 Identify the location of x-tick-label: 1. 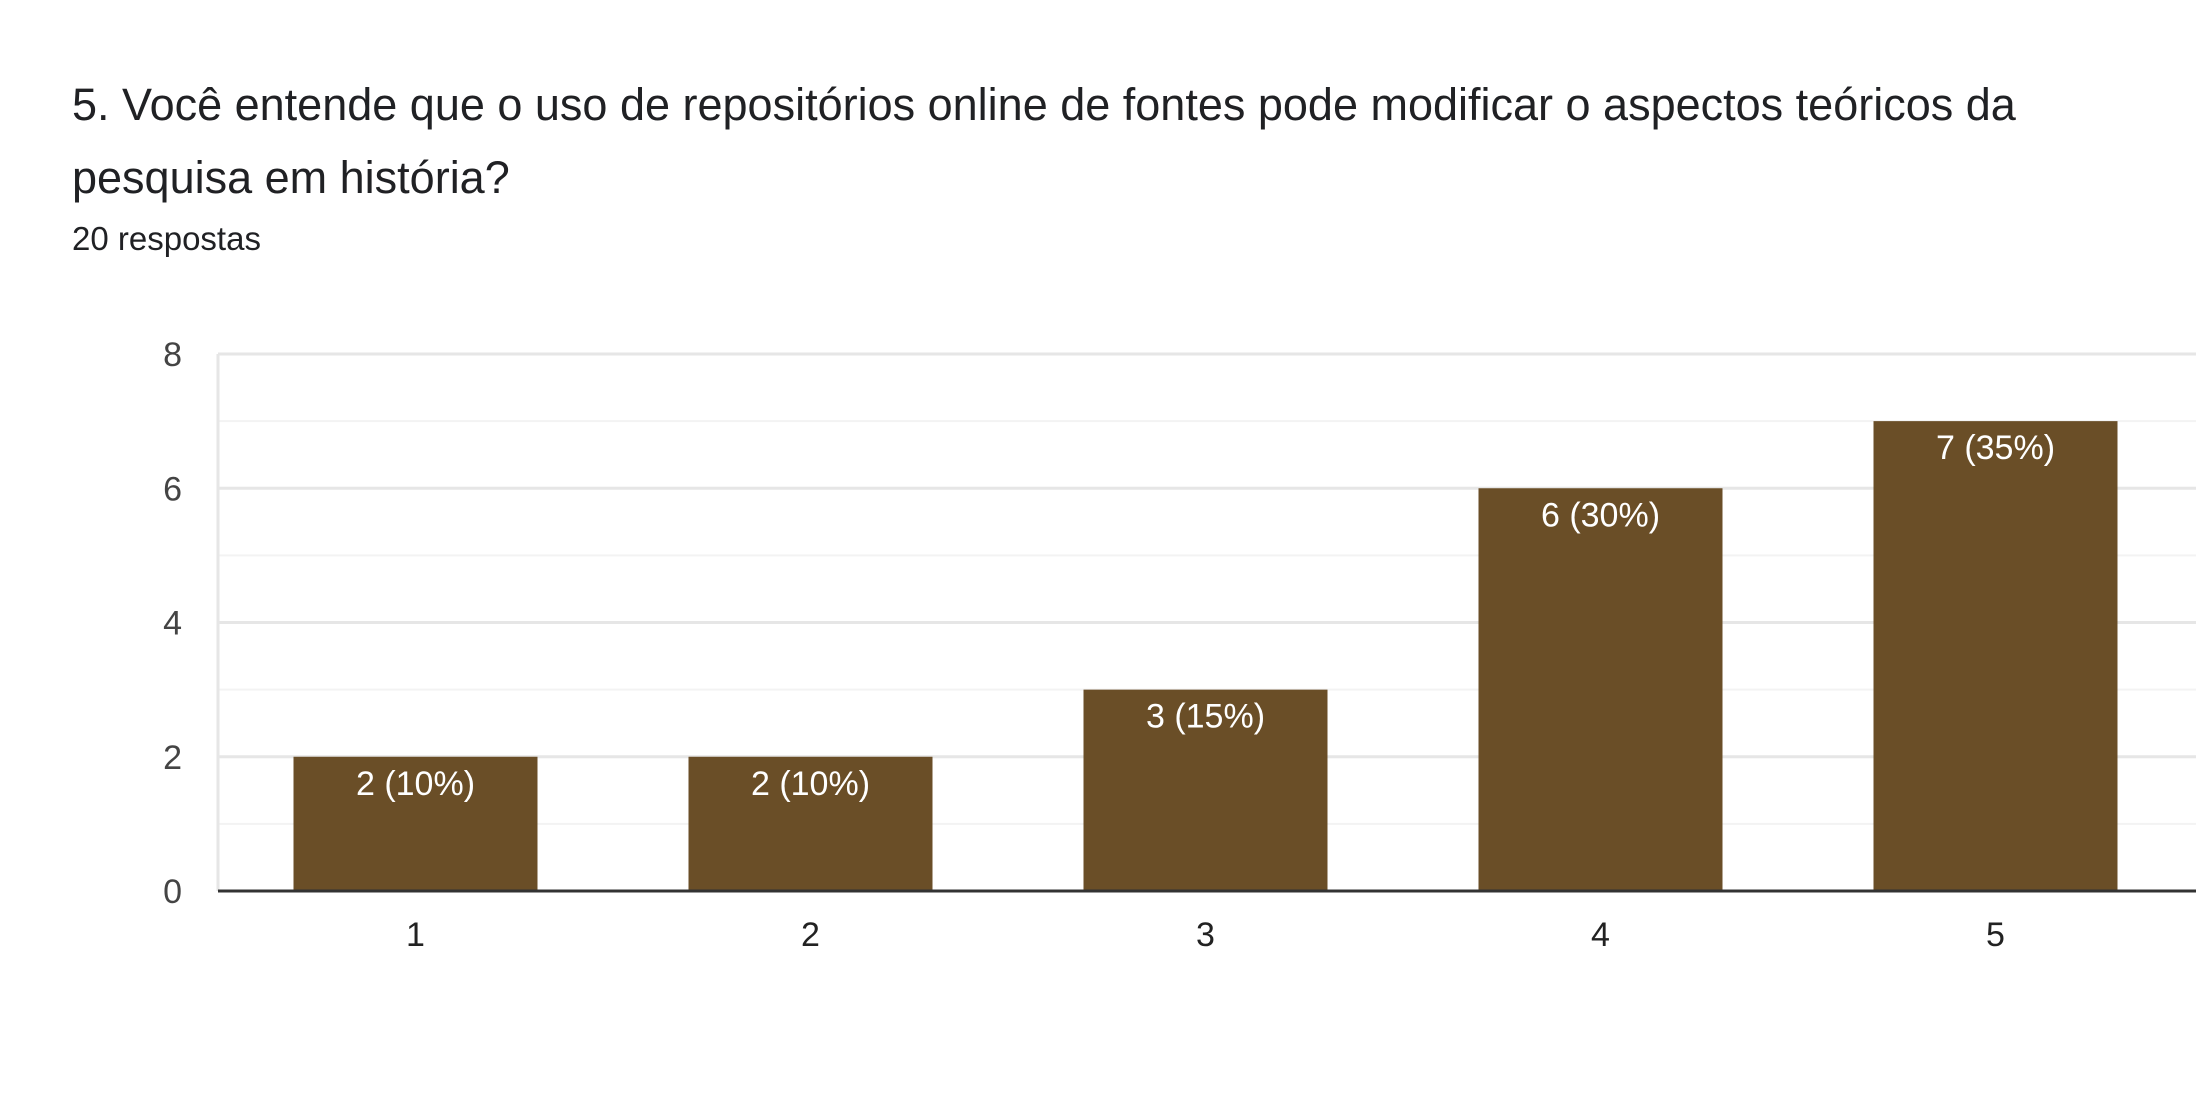
(415, 935).